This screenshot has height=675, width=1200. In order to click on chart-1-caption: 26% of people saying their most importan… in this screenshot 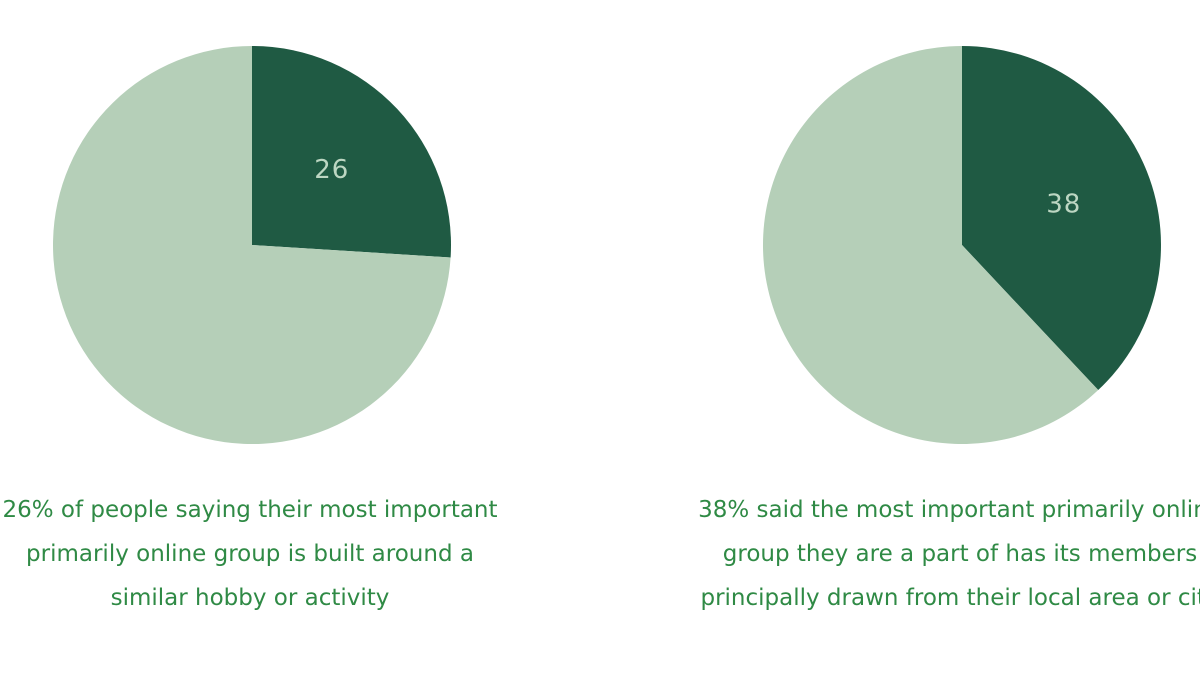, I will do `click(325, 554)`.